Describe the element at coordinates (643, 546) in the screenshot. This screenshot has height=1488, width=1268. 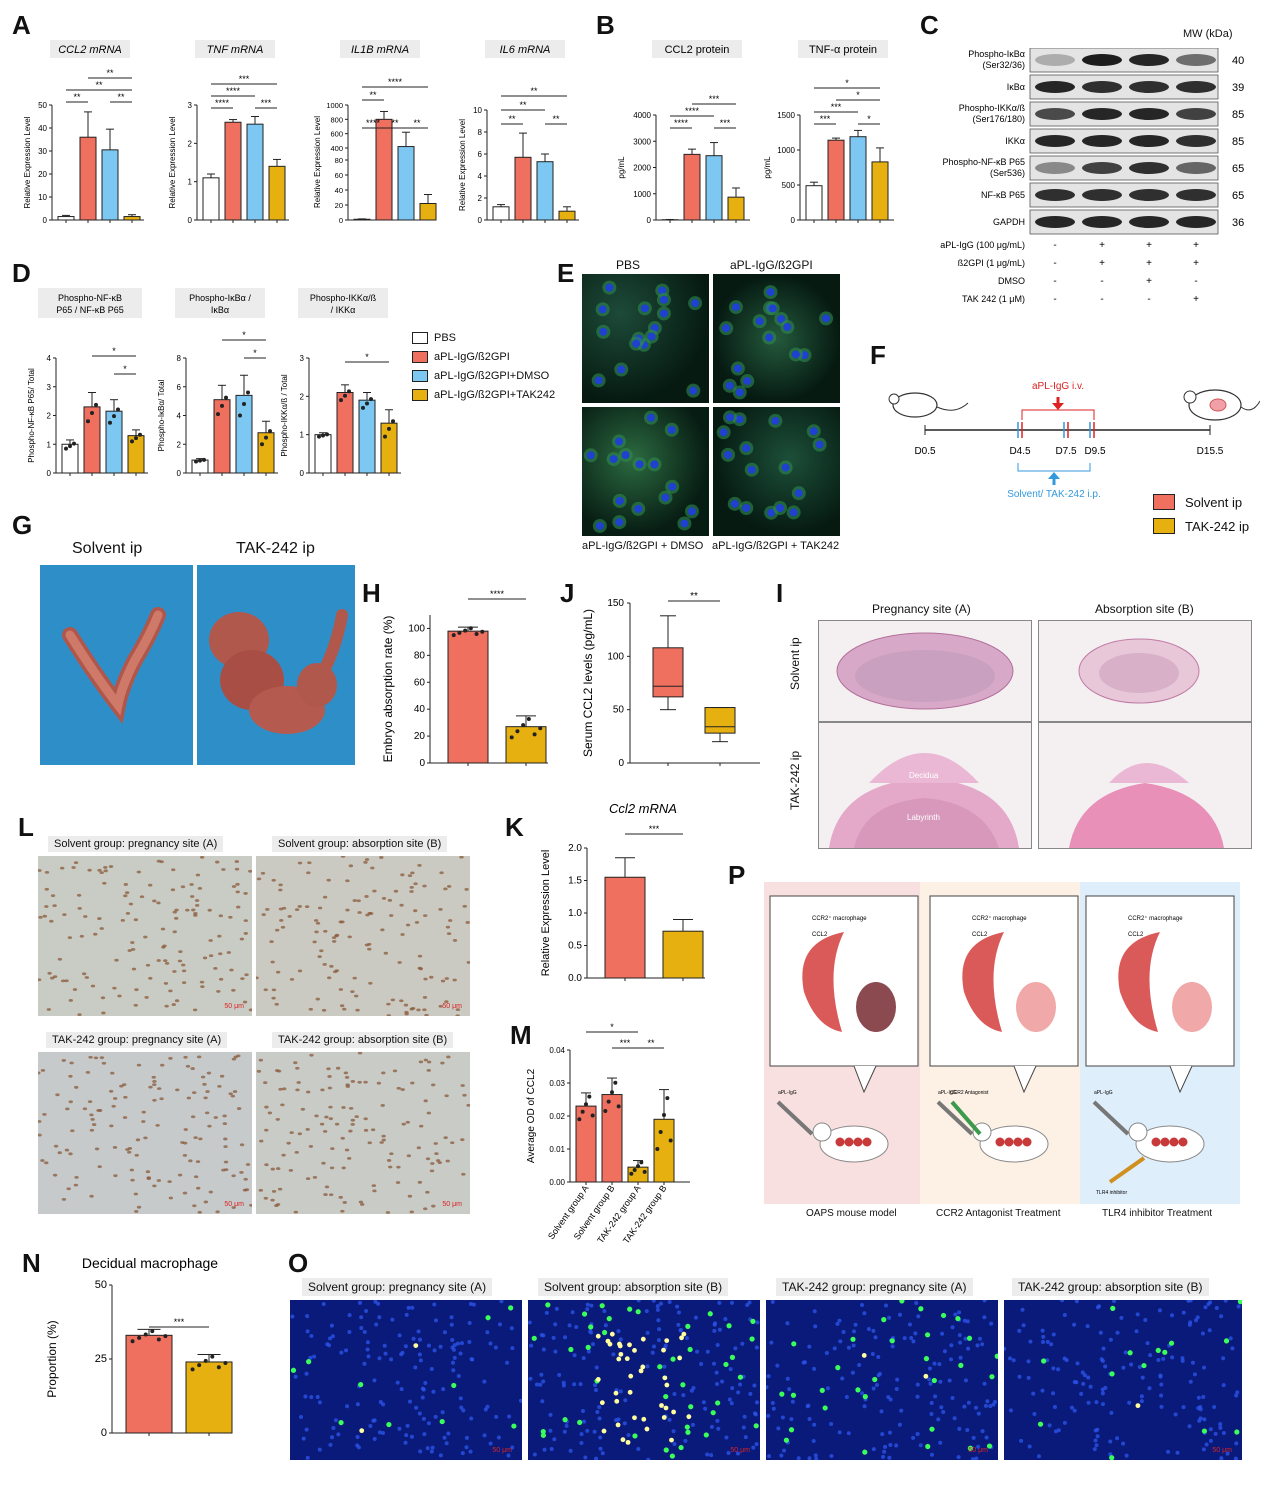
I see `e-label-dmso: aPL-IgG/ß2GPI + DMSO` at that location.